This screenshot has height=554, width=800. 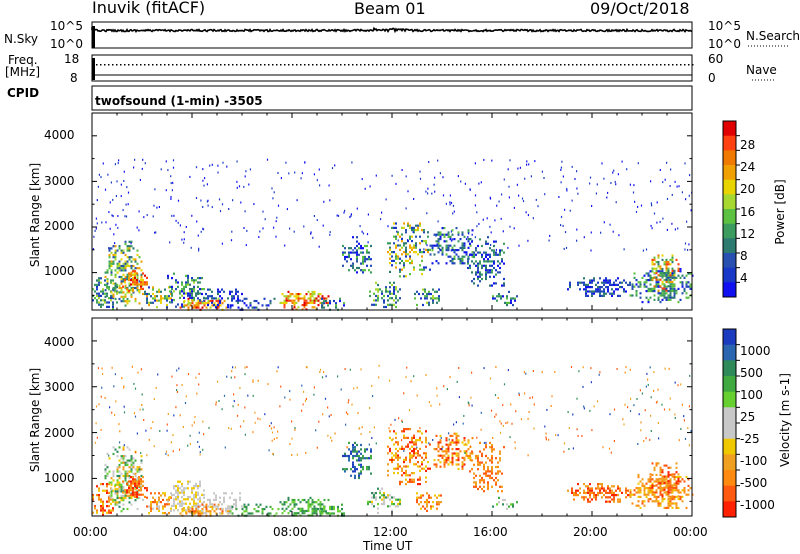 What do you see at coordinates (729, 493) in the screenshot?
I see `velocity-cbar-swatch` at bounding box center [729, 493].